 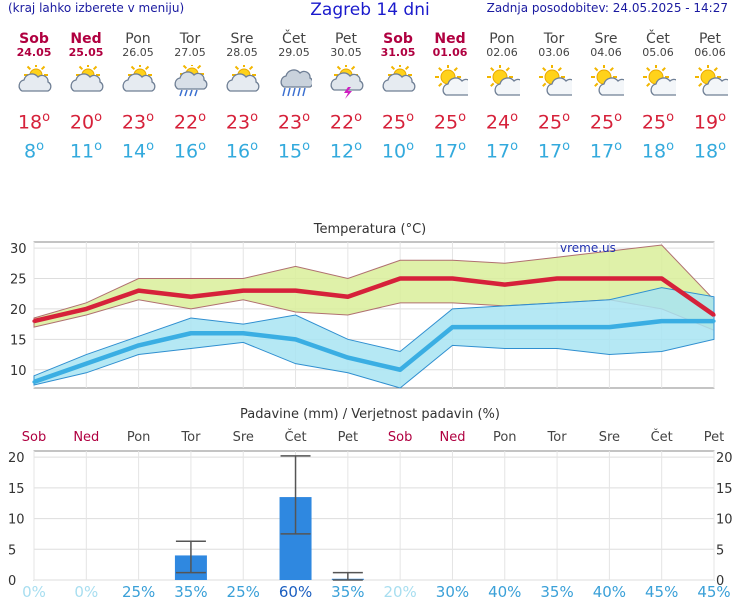 I want to click on min-temp-value: 14, so click(x=134, y=151).